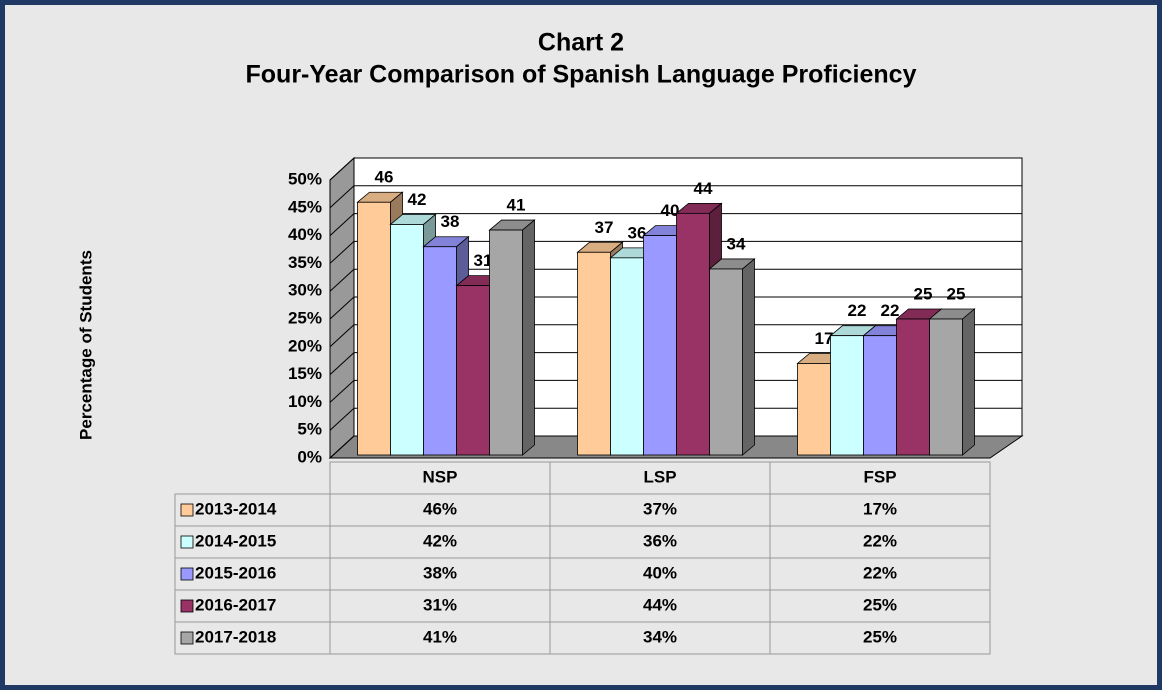 This screenshot has height=695, width=1162. Describe the element at coordinates (305, 373) in the screenshot. I see `y-tick-label: 15%` at that location.